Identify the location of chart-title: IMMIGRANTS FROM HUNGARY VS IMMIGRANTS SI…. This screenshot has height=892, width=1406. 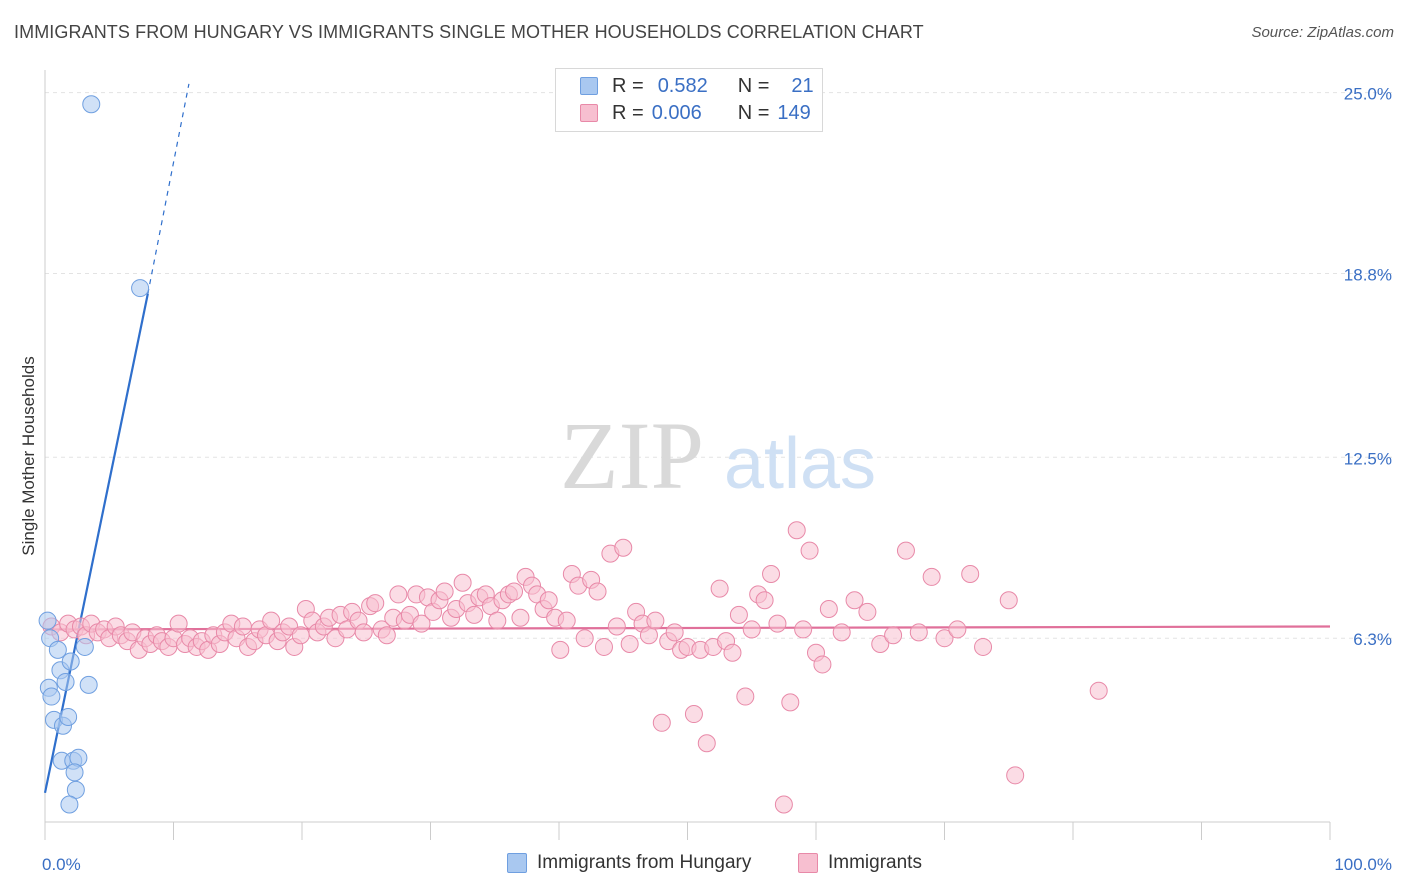
(469, 32).